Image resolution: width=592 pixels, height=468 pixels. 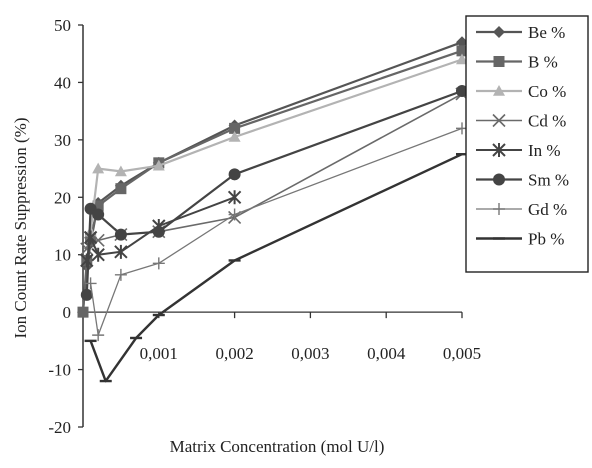 I want to click on legend-label: Pb %, so click(x=546, y=239).